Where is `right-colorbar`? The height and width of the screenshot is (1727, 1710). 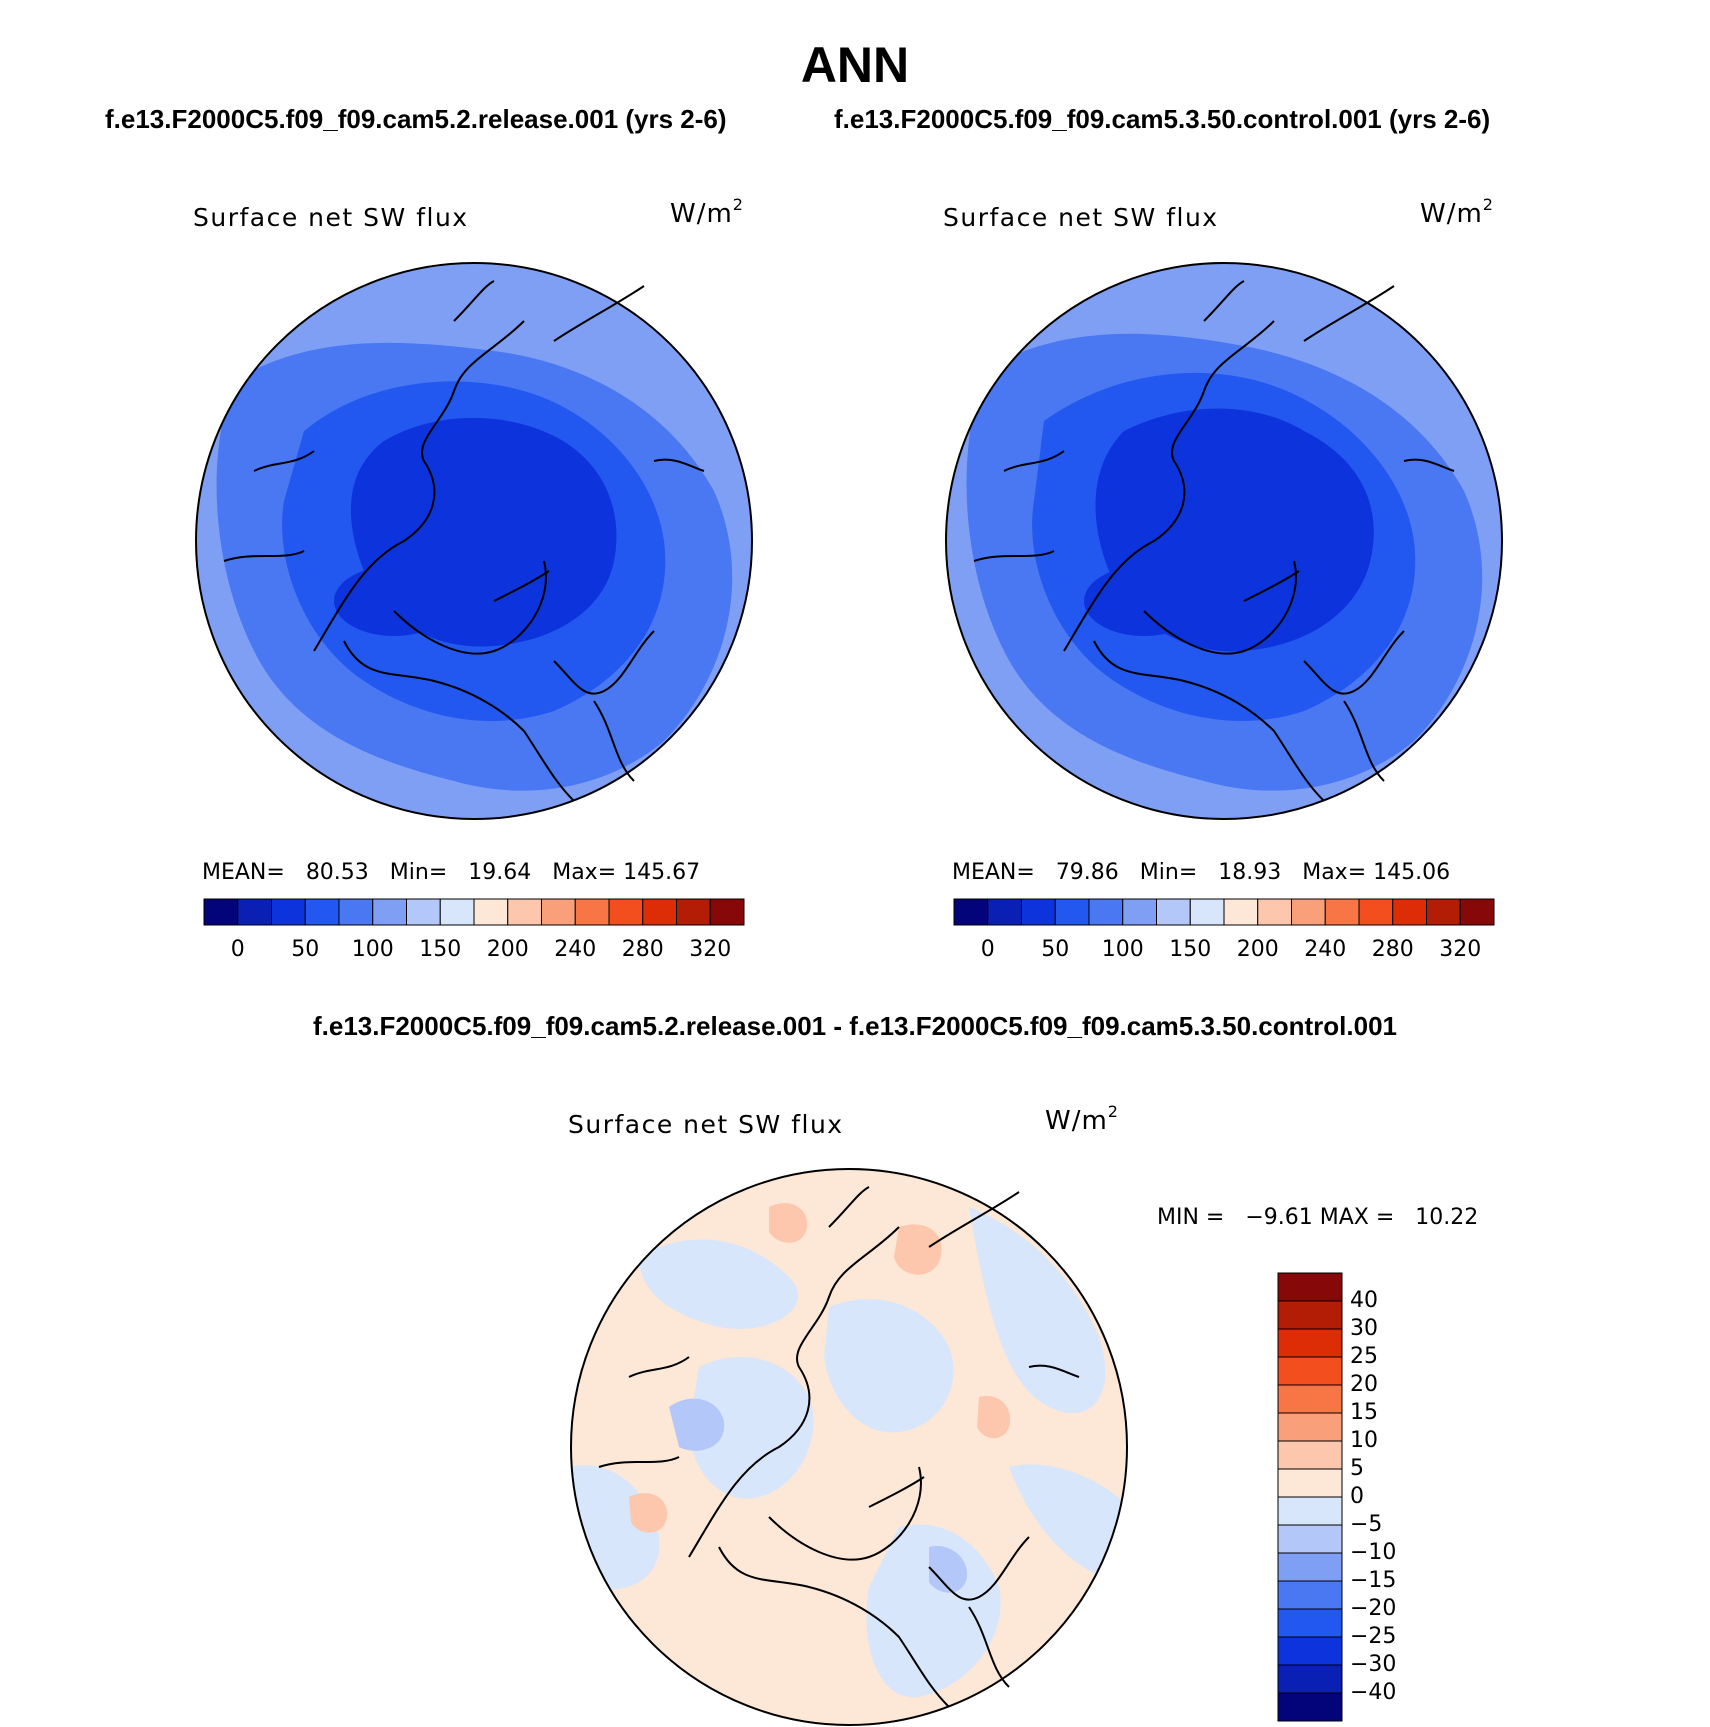 right-colorbar is located at coordinates (1224, 912).